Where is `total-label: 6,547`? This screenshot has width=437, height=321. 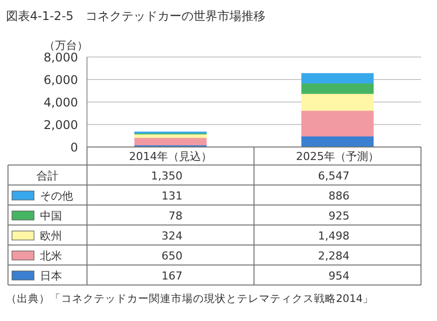
total-label: 6,547 is located at coordinates (334, 176).